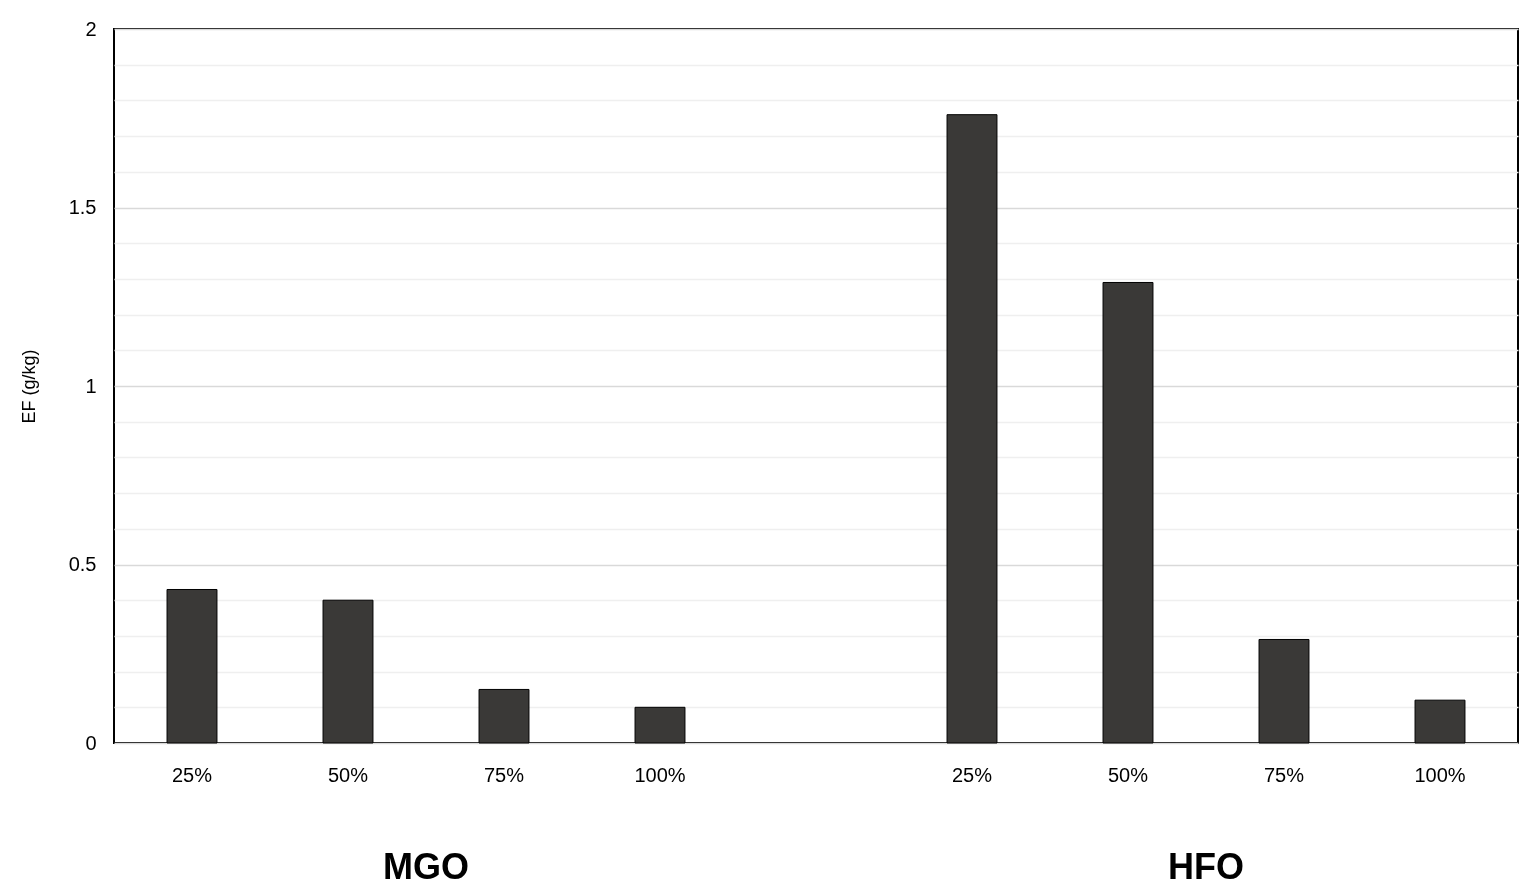 This screenshot has width=1529, height=883. Describe the element at coordinates (426, 864) in the screenshot. I see `text: MGO` at that location.